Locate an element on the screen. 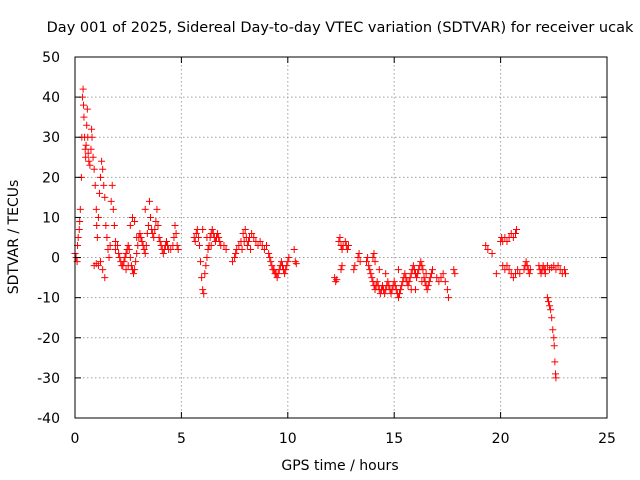 Image resolution: width=640 pixels, height=480 pixels. x-tick-label: 5 is located at coordinates (181, 439).